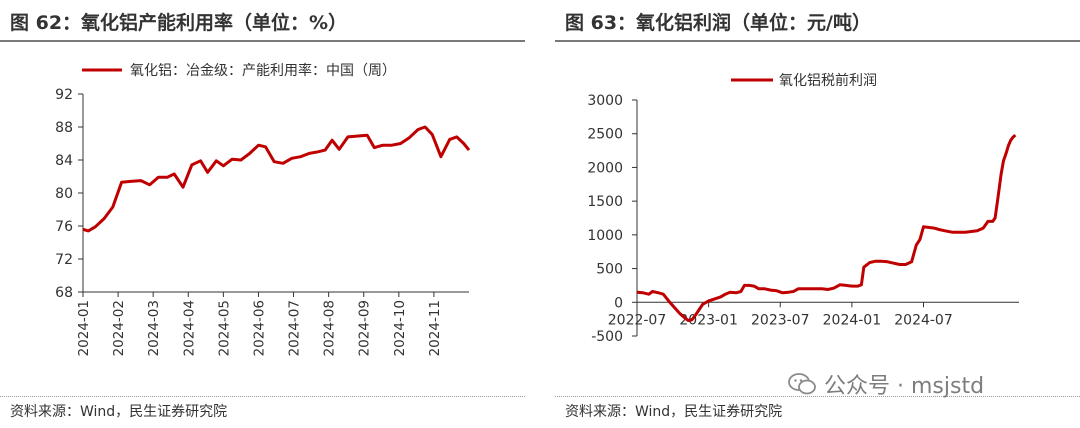  I want to click on right-source-rule, so click(817, 397).